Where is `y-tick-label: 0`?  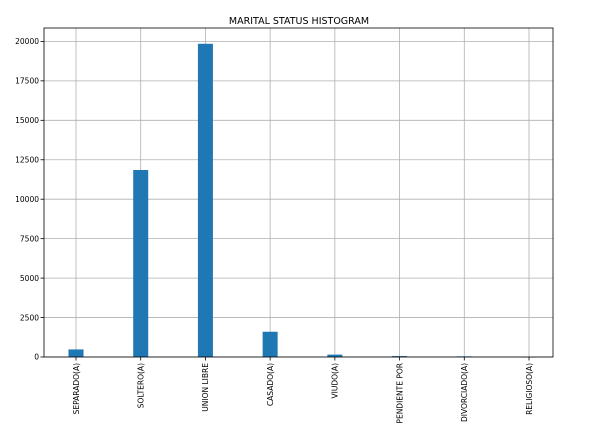
y-tick-label: 0 is located at coordinates (36, 357).